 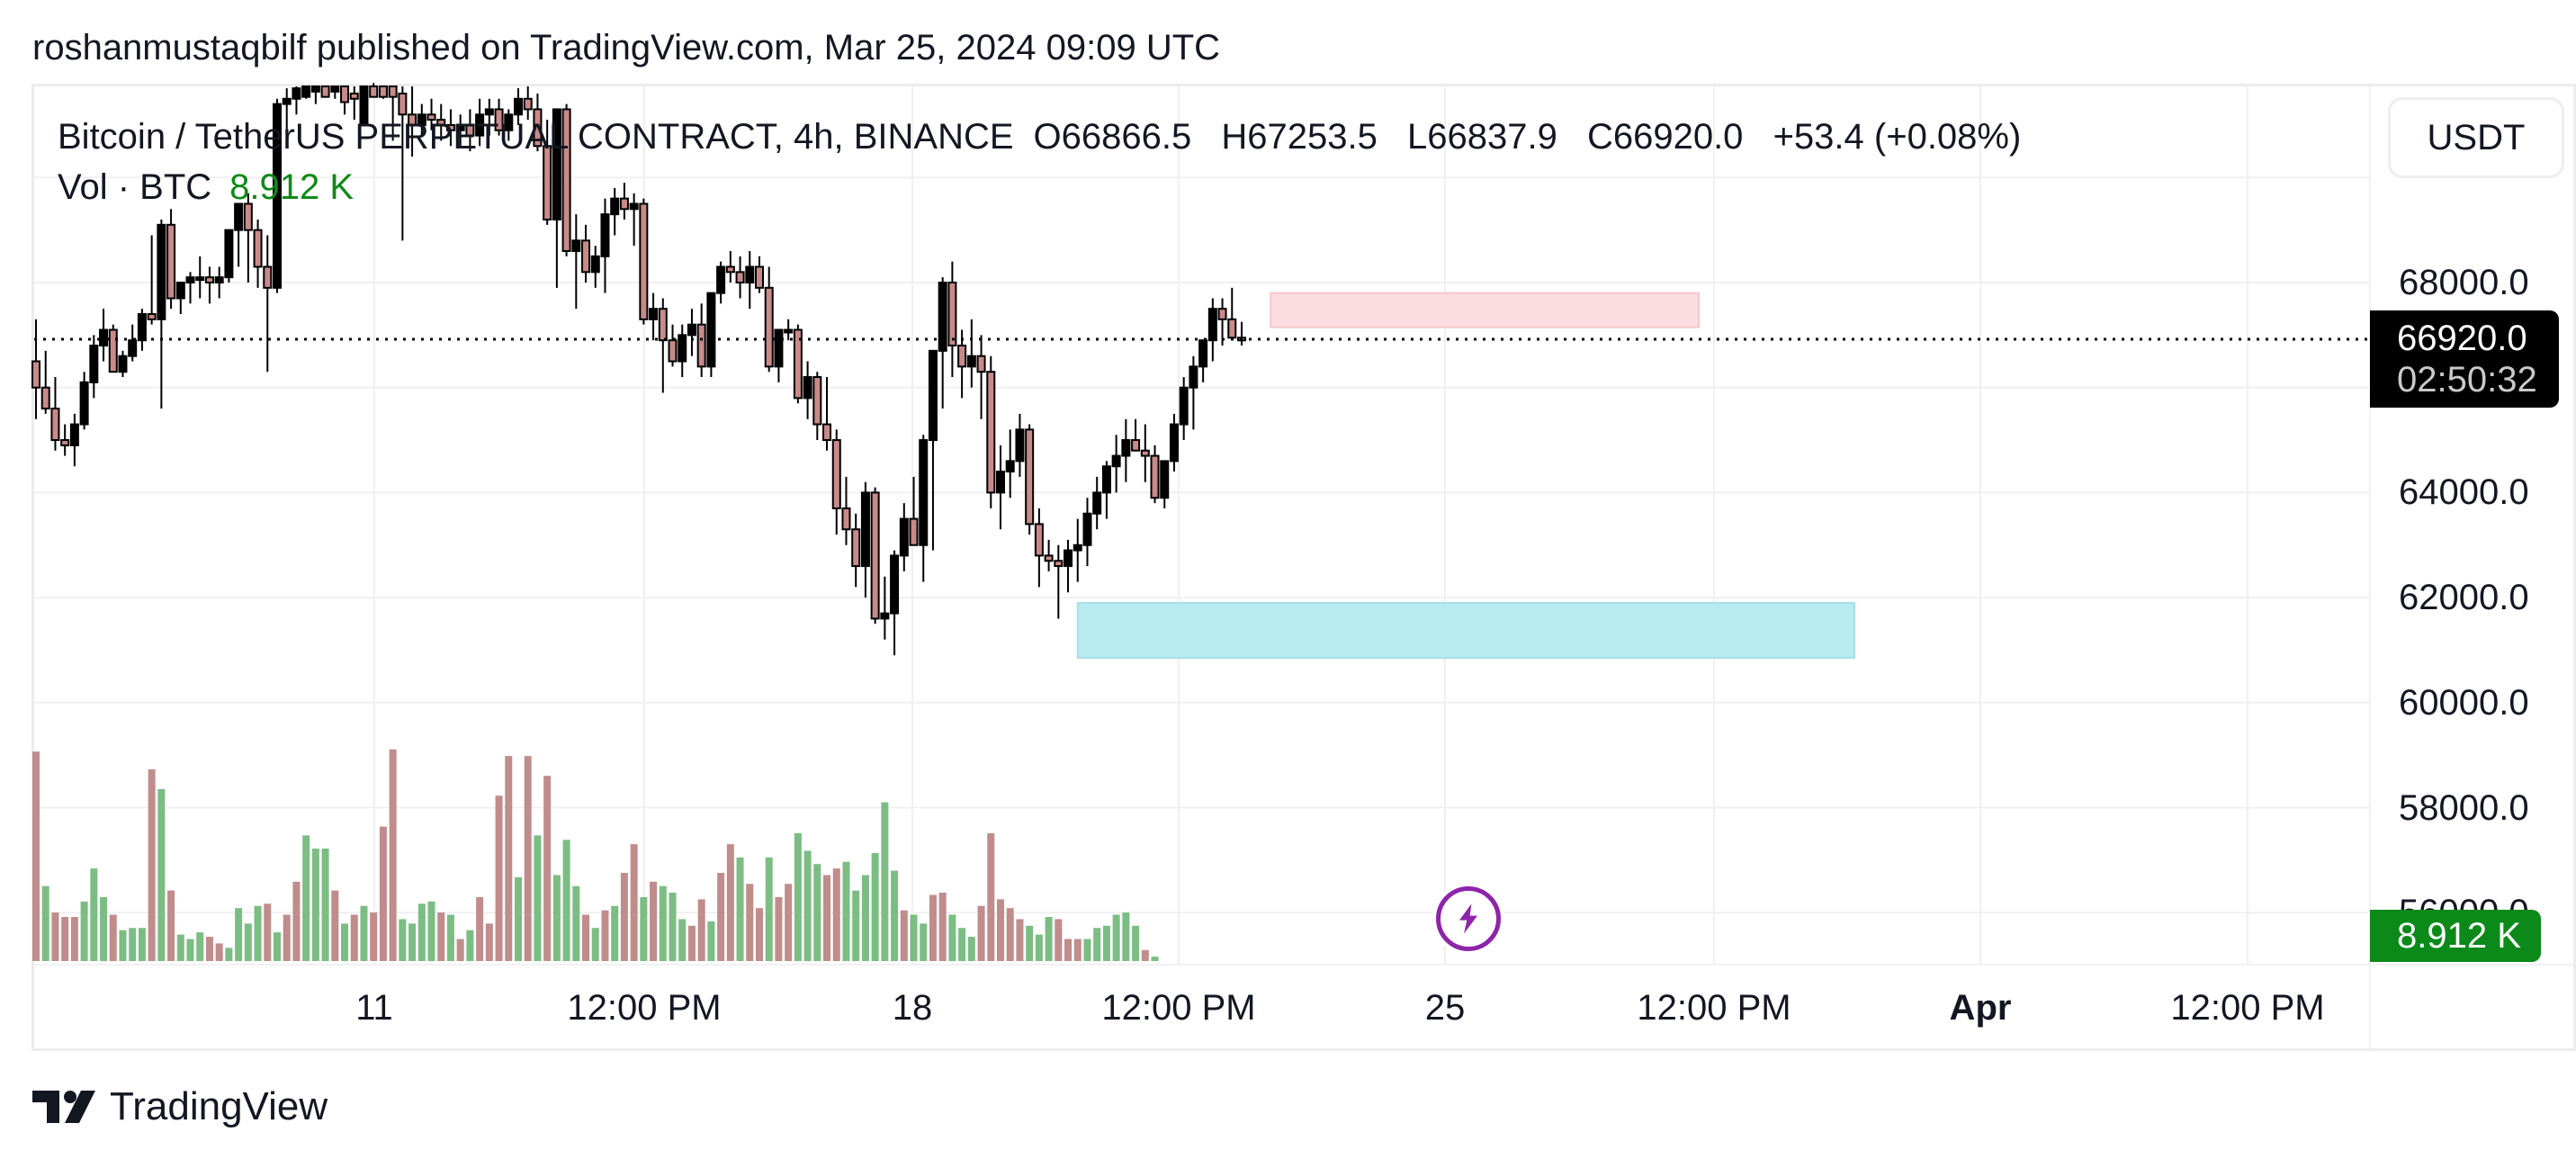 I want to click on time-tick: 18, so click(x=913, y=1008).